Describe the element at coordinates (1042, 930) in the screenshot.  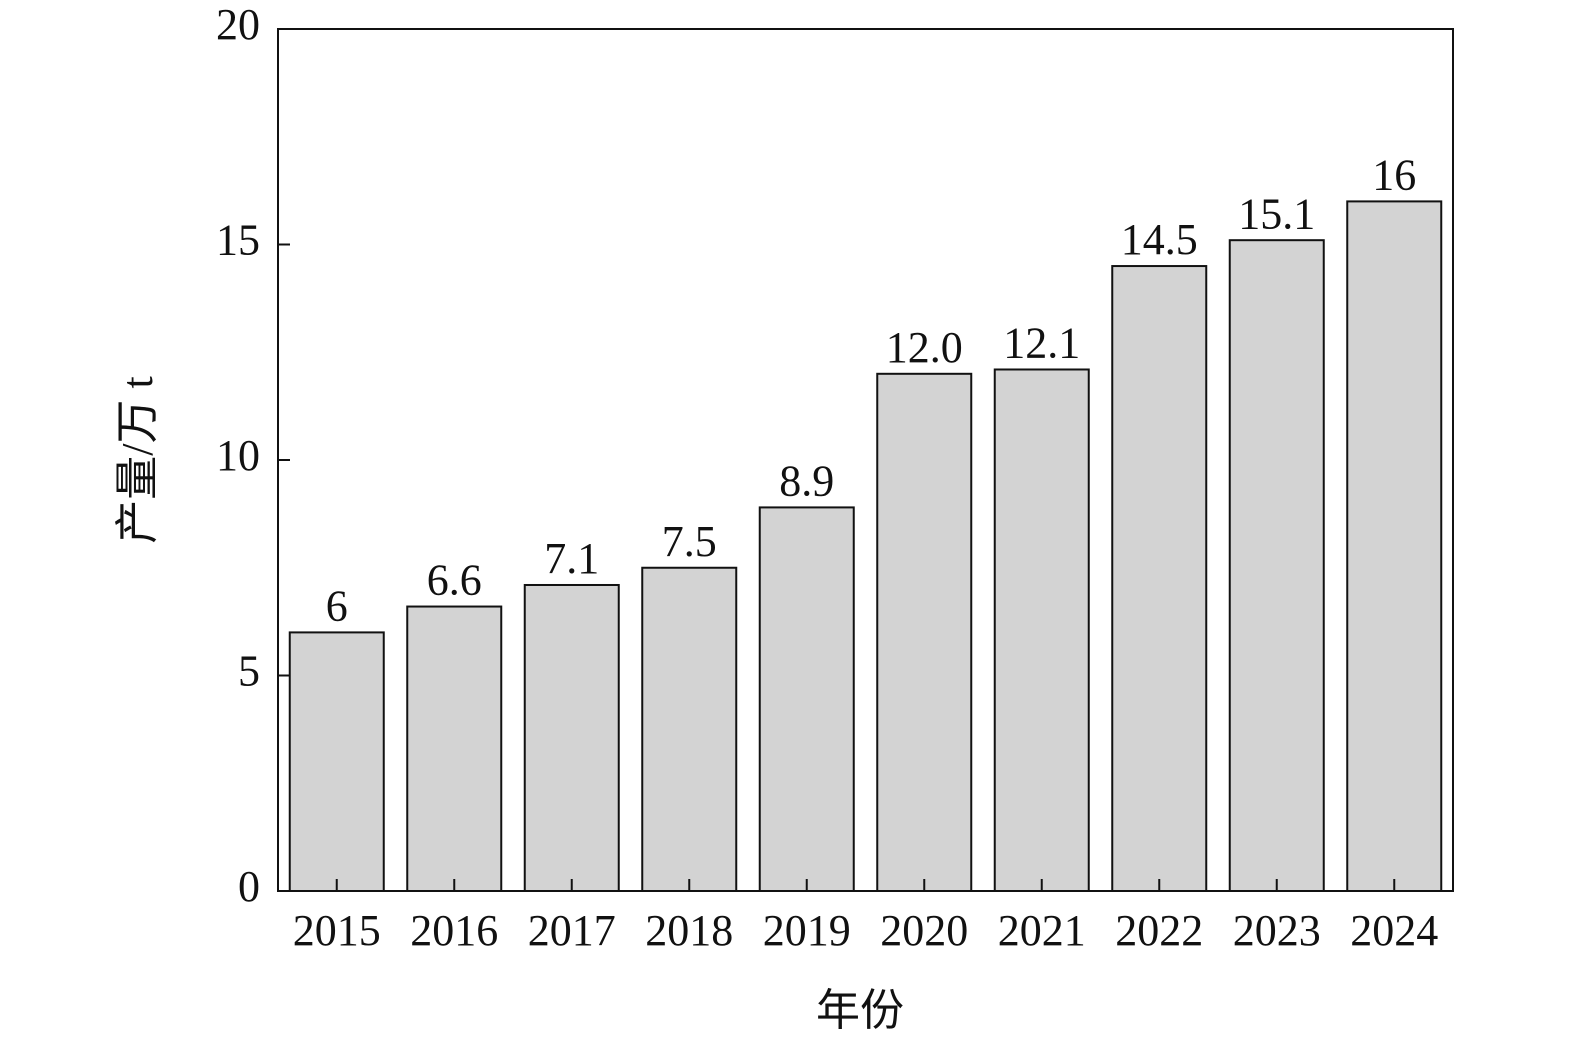
I see `x-tick-label: 2021` at that location.